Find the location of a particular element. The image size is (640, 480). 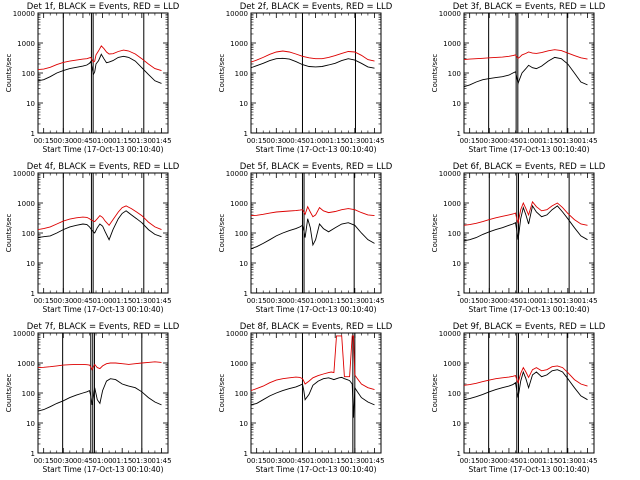

chart-title: Det 8f, BLACK = Events, RED = LLD is located at coordinates (316, 327).